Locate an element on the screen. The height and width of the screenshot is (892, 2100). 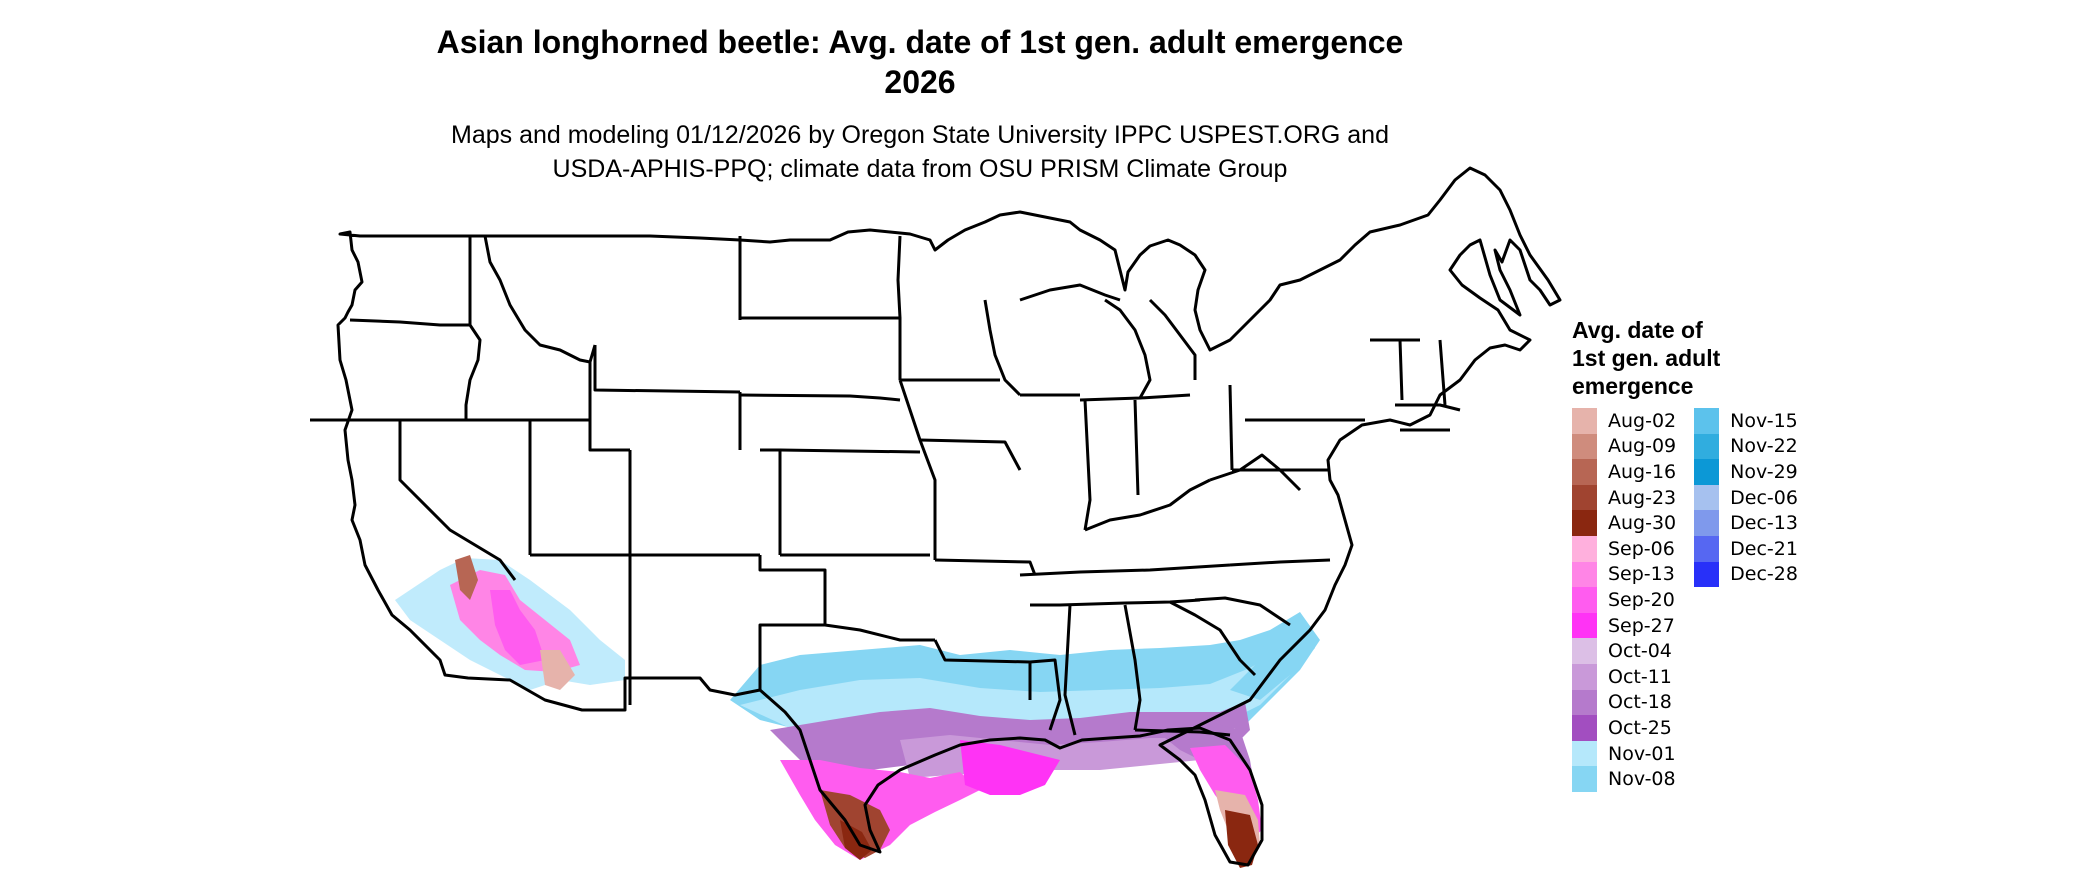
legend-title: Avg. date of 1st gen. adult emergence is located at coordinates (1752, 358).